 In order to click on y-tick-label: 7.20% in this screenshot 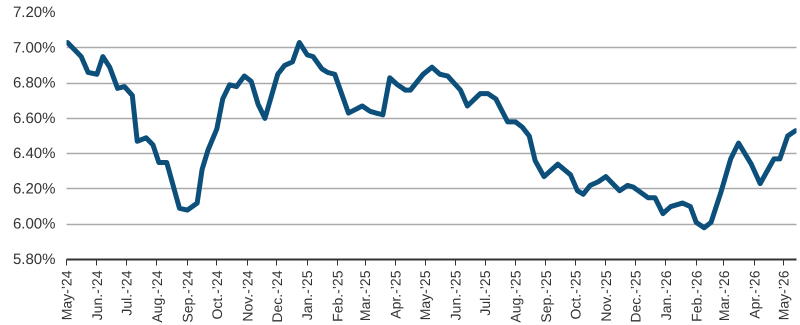, I will do `click(34, 12)`.